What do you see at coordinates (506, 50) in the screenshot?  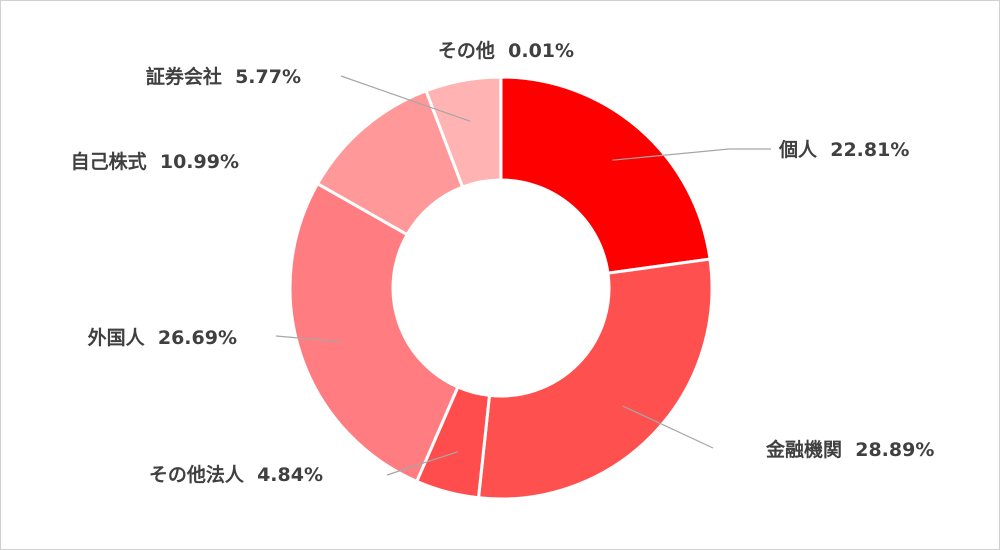 I see `data-label-7: その他 0.01%` at bounding box center [506, 50].